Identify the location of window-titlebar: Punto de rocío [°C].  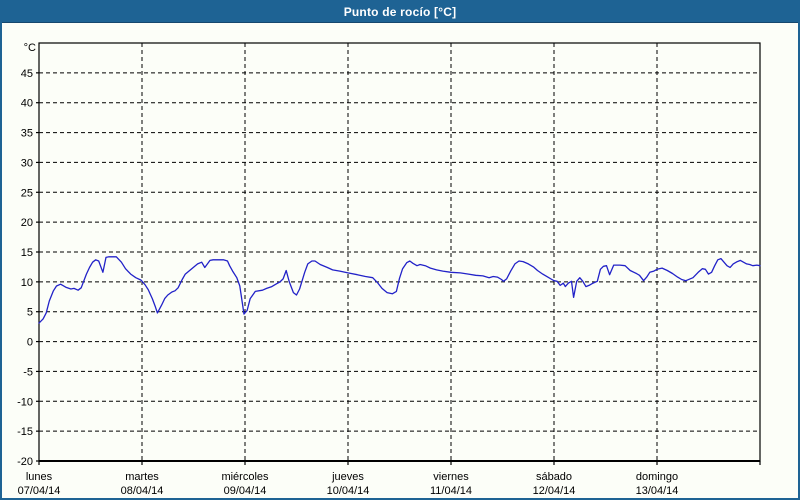
(400, 12).